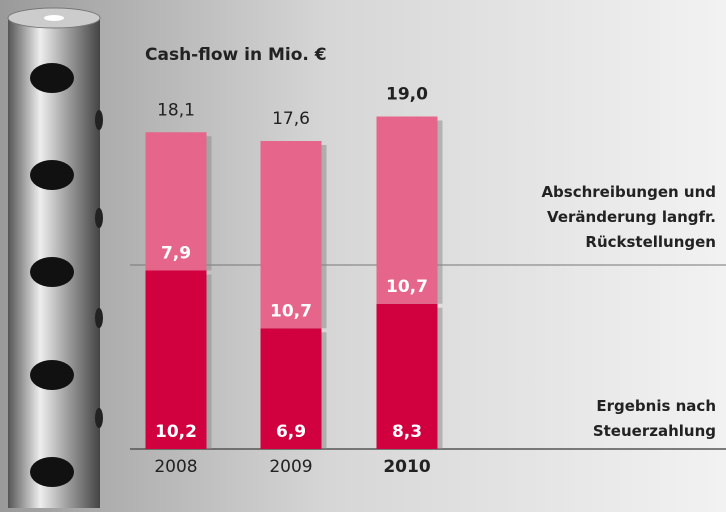 This screenshot has height=512, width=726. Describe the element at coordinates (176, 110) in the screenshot. I see `total-label: 18,1` at that location.